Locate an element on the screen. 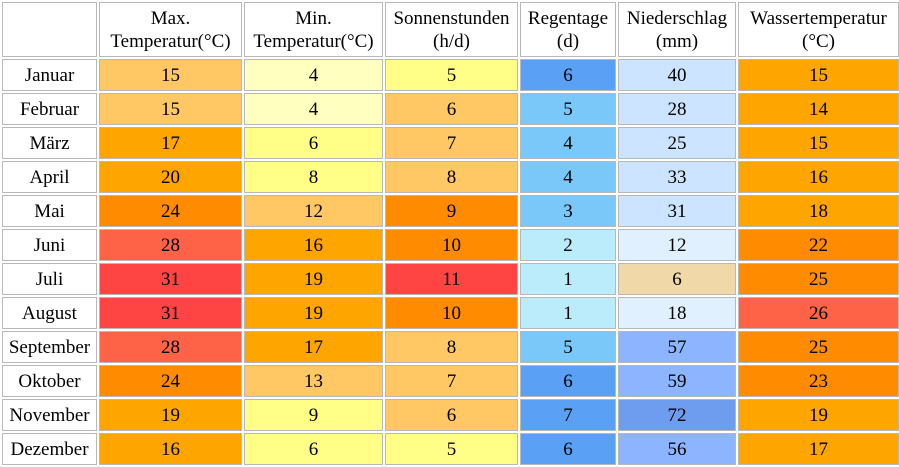  precipitation-cell: 57 is located at coordinates (677, 347).